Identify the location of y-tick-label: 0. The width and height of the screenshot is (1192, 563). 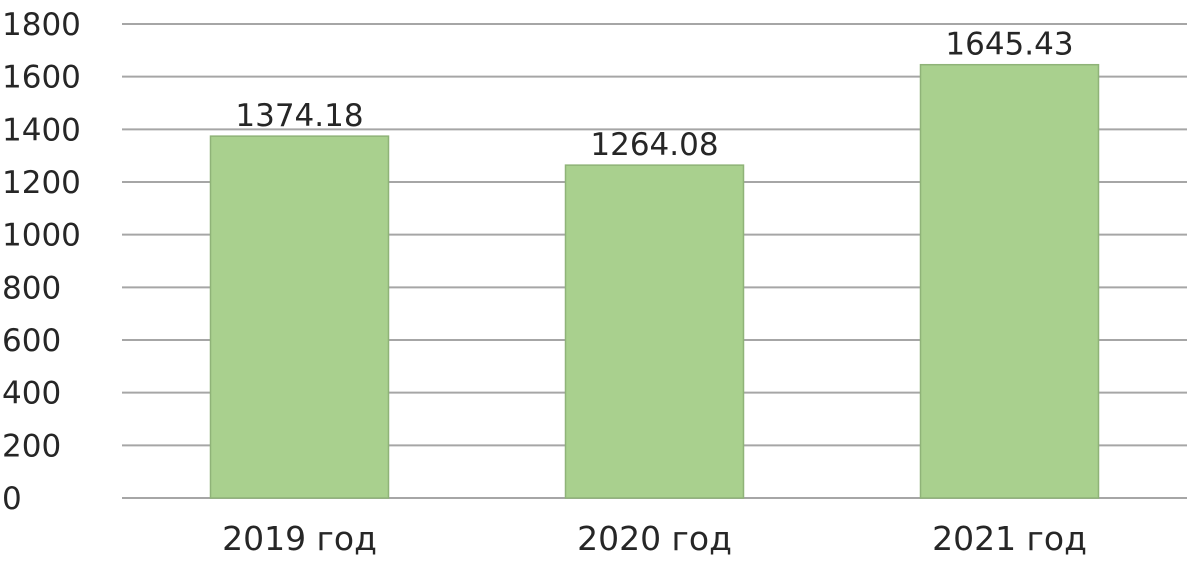
(12, 499).